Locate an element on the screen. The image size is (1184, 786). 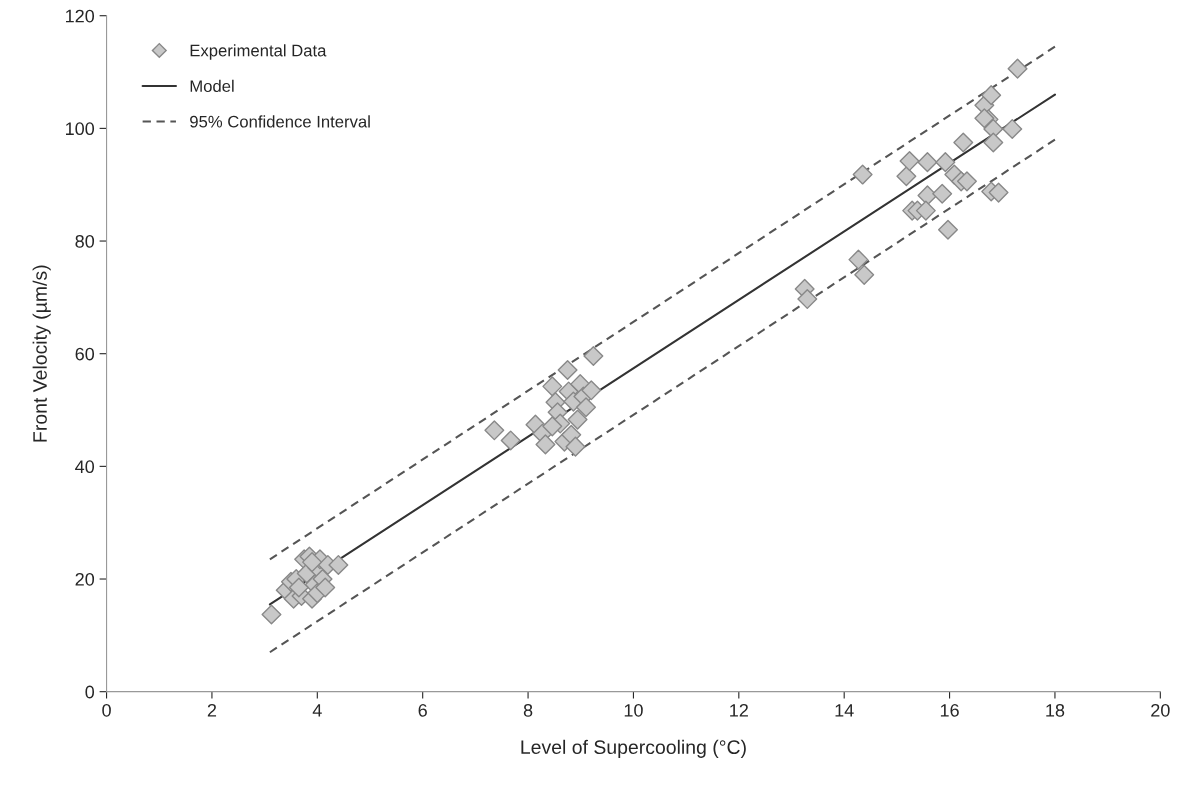
y-tick-label: 40 is located at coordinates (85, 467).